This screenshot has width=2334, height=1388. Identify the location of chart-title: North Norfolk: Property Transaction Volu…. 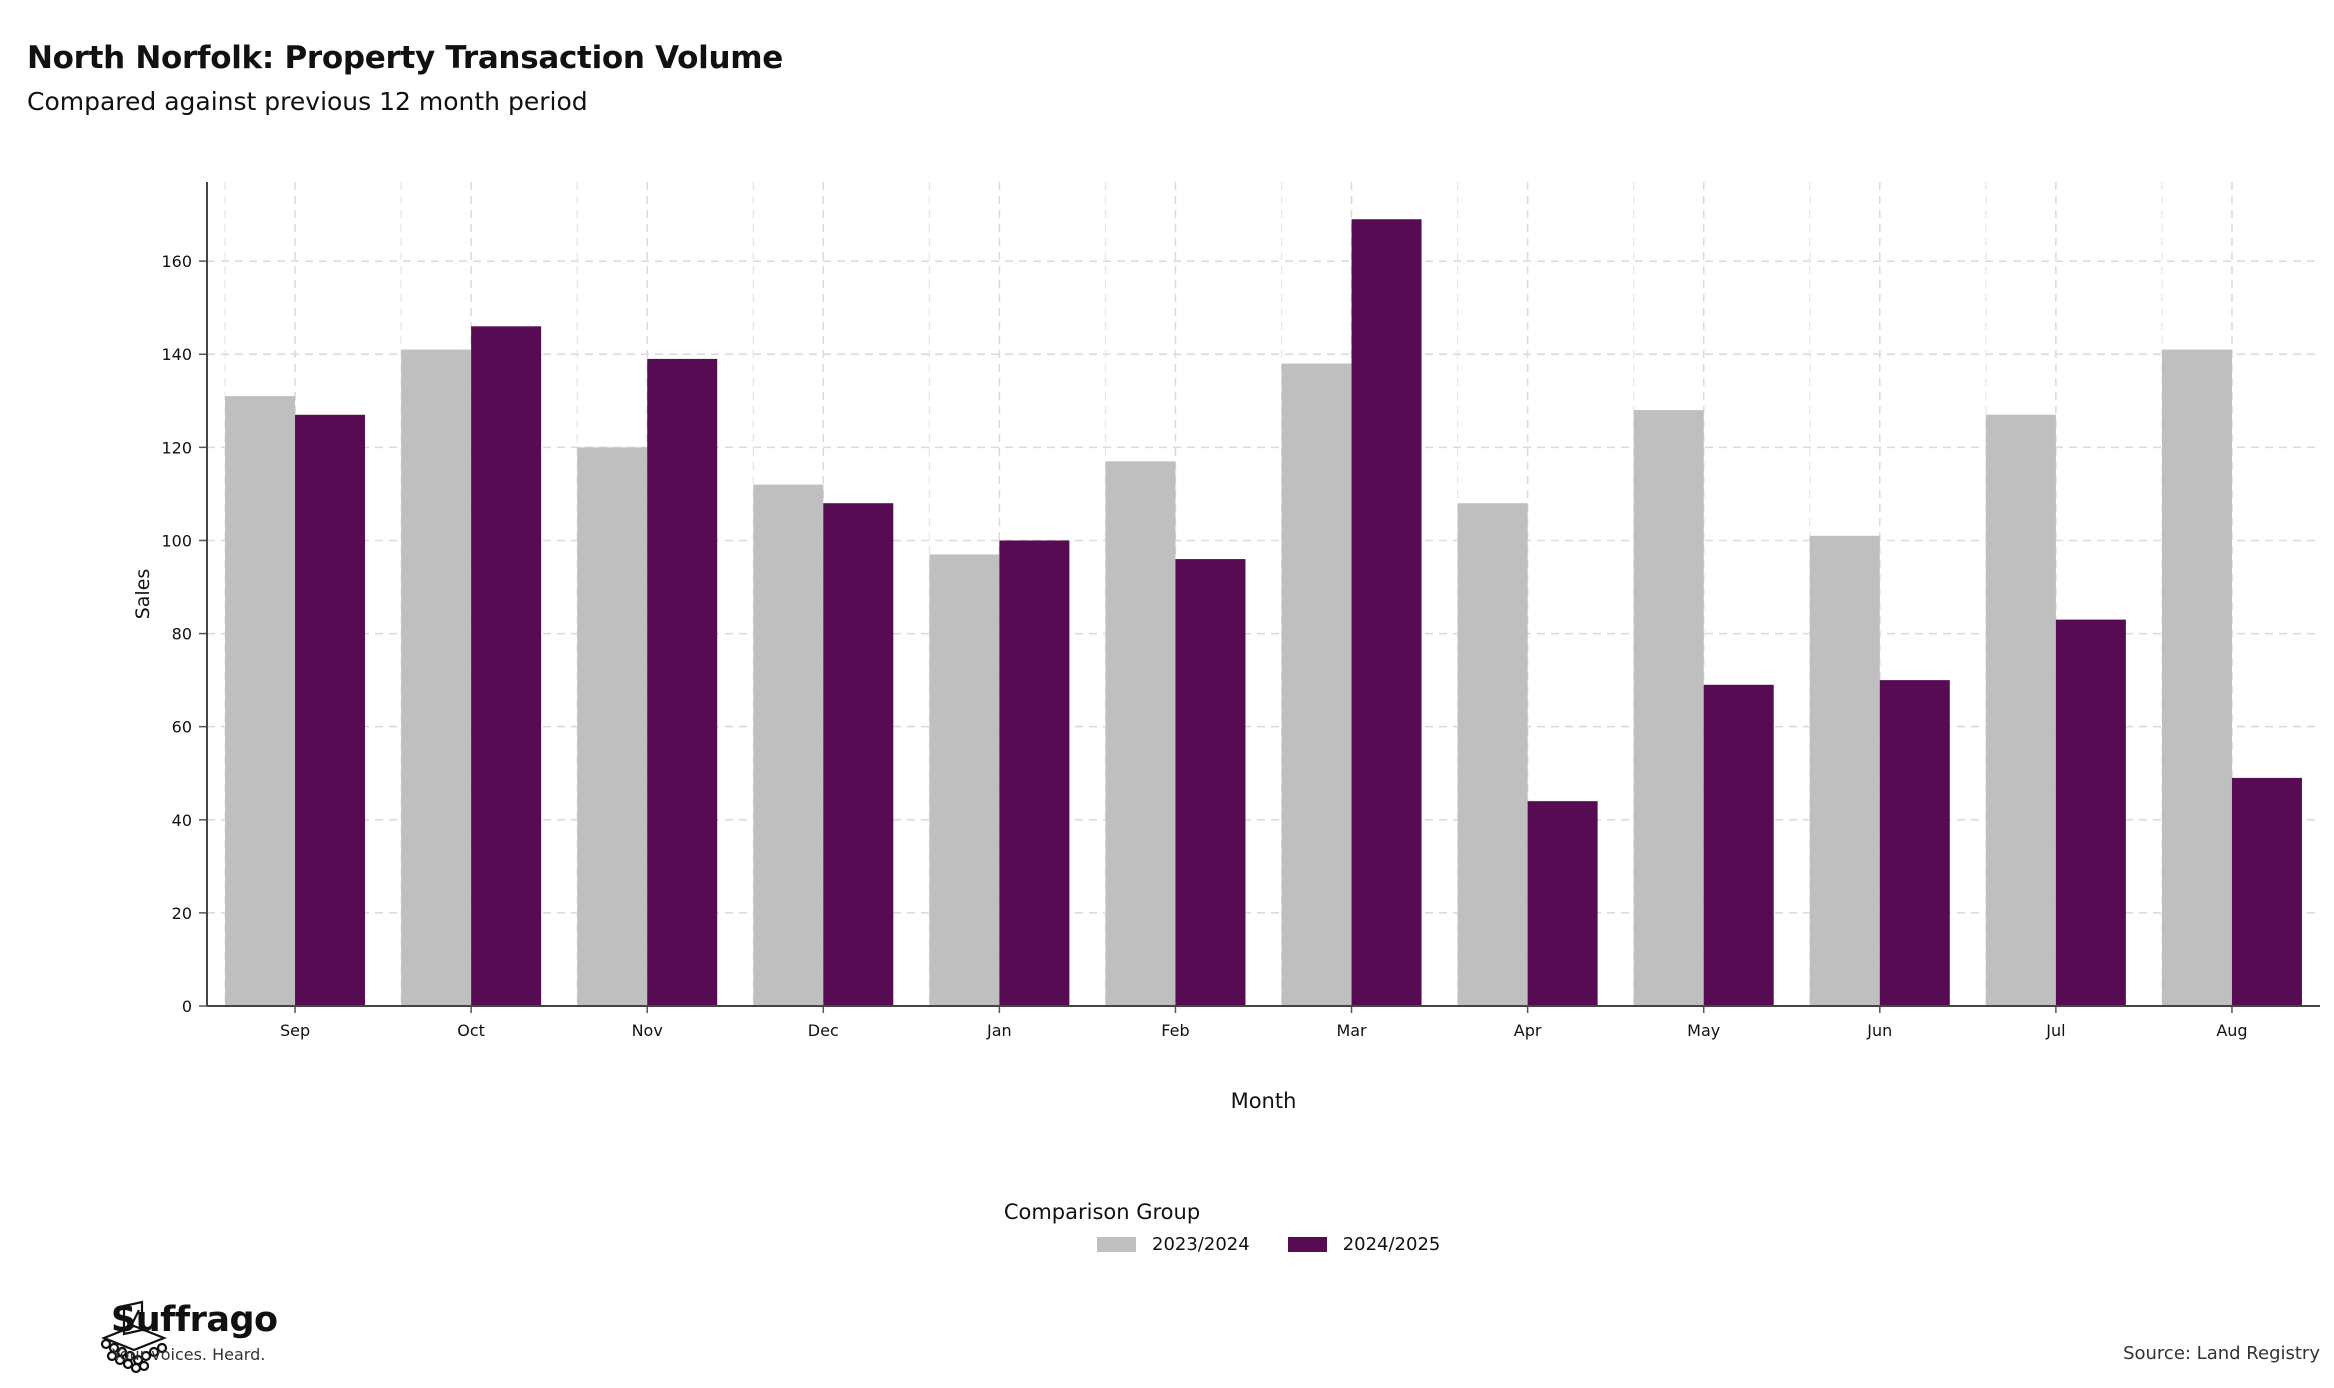
(405, 58).